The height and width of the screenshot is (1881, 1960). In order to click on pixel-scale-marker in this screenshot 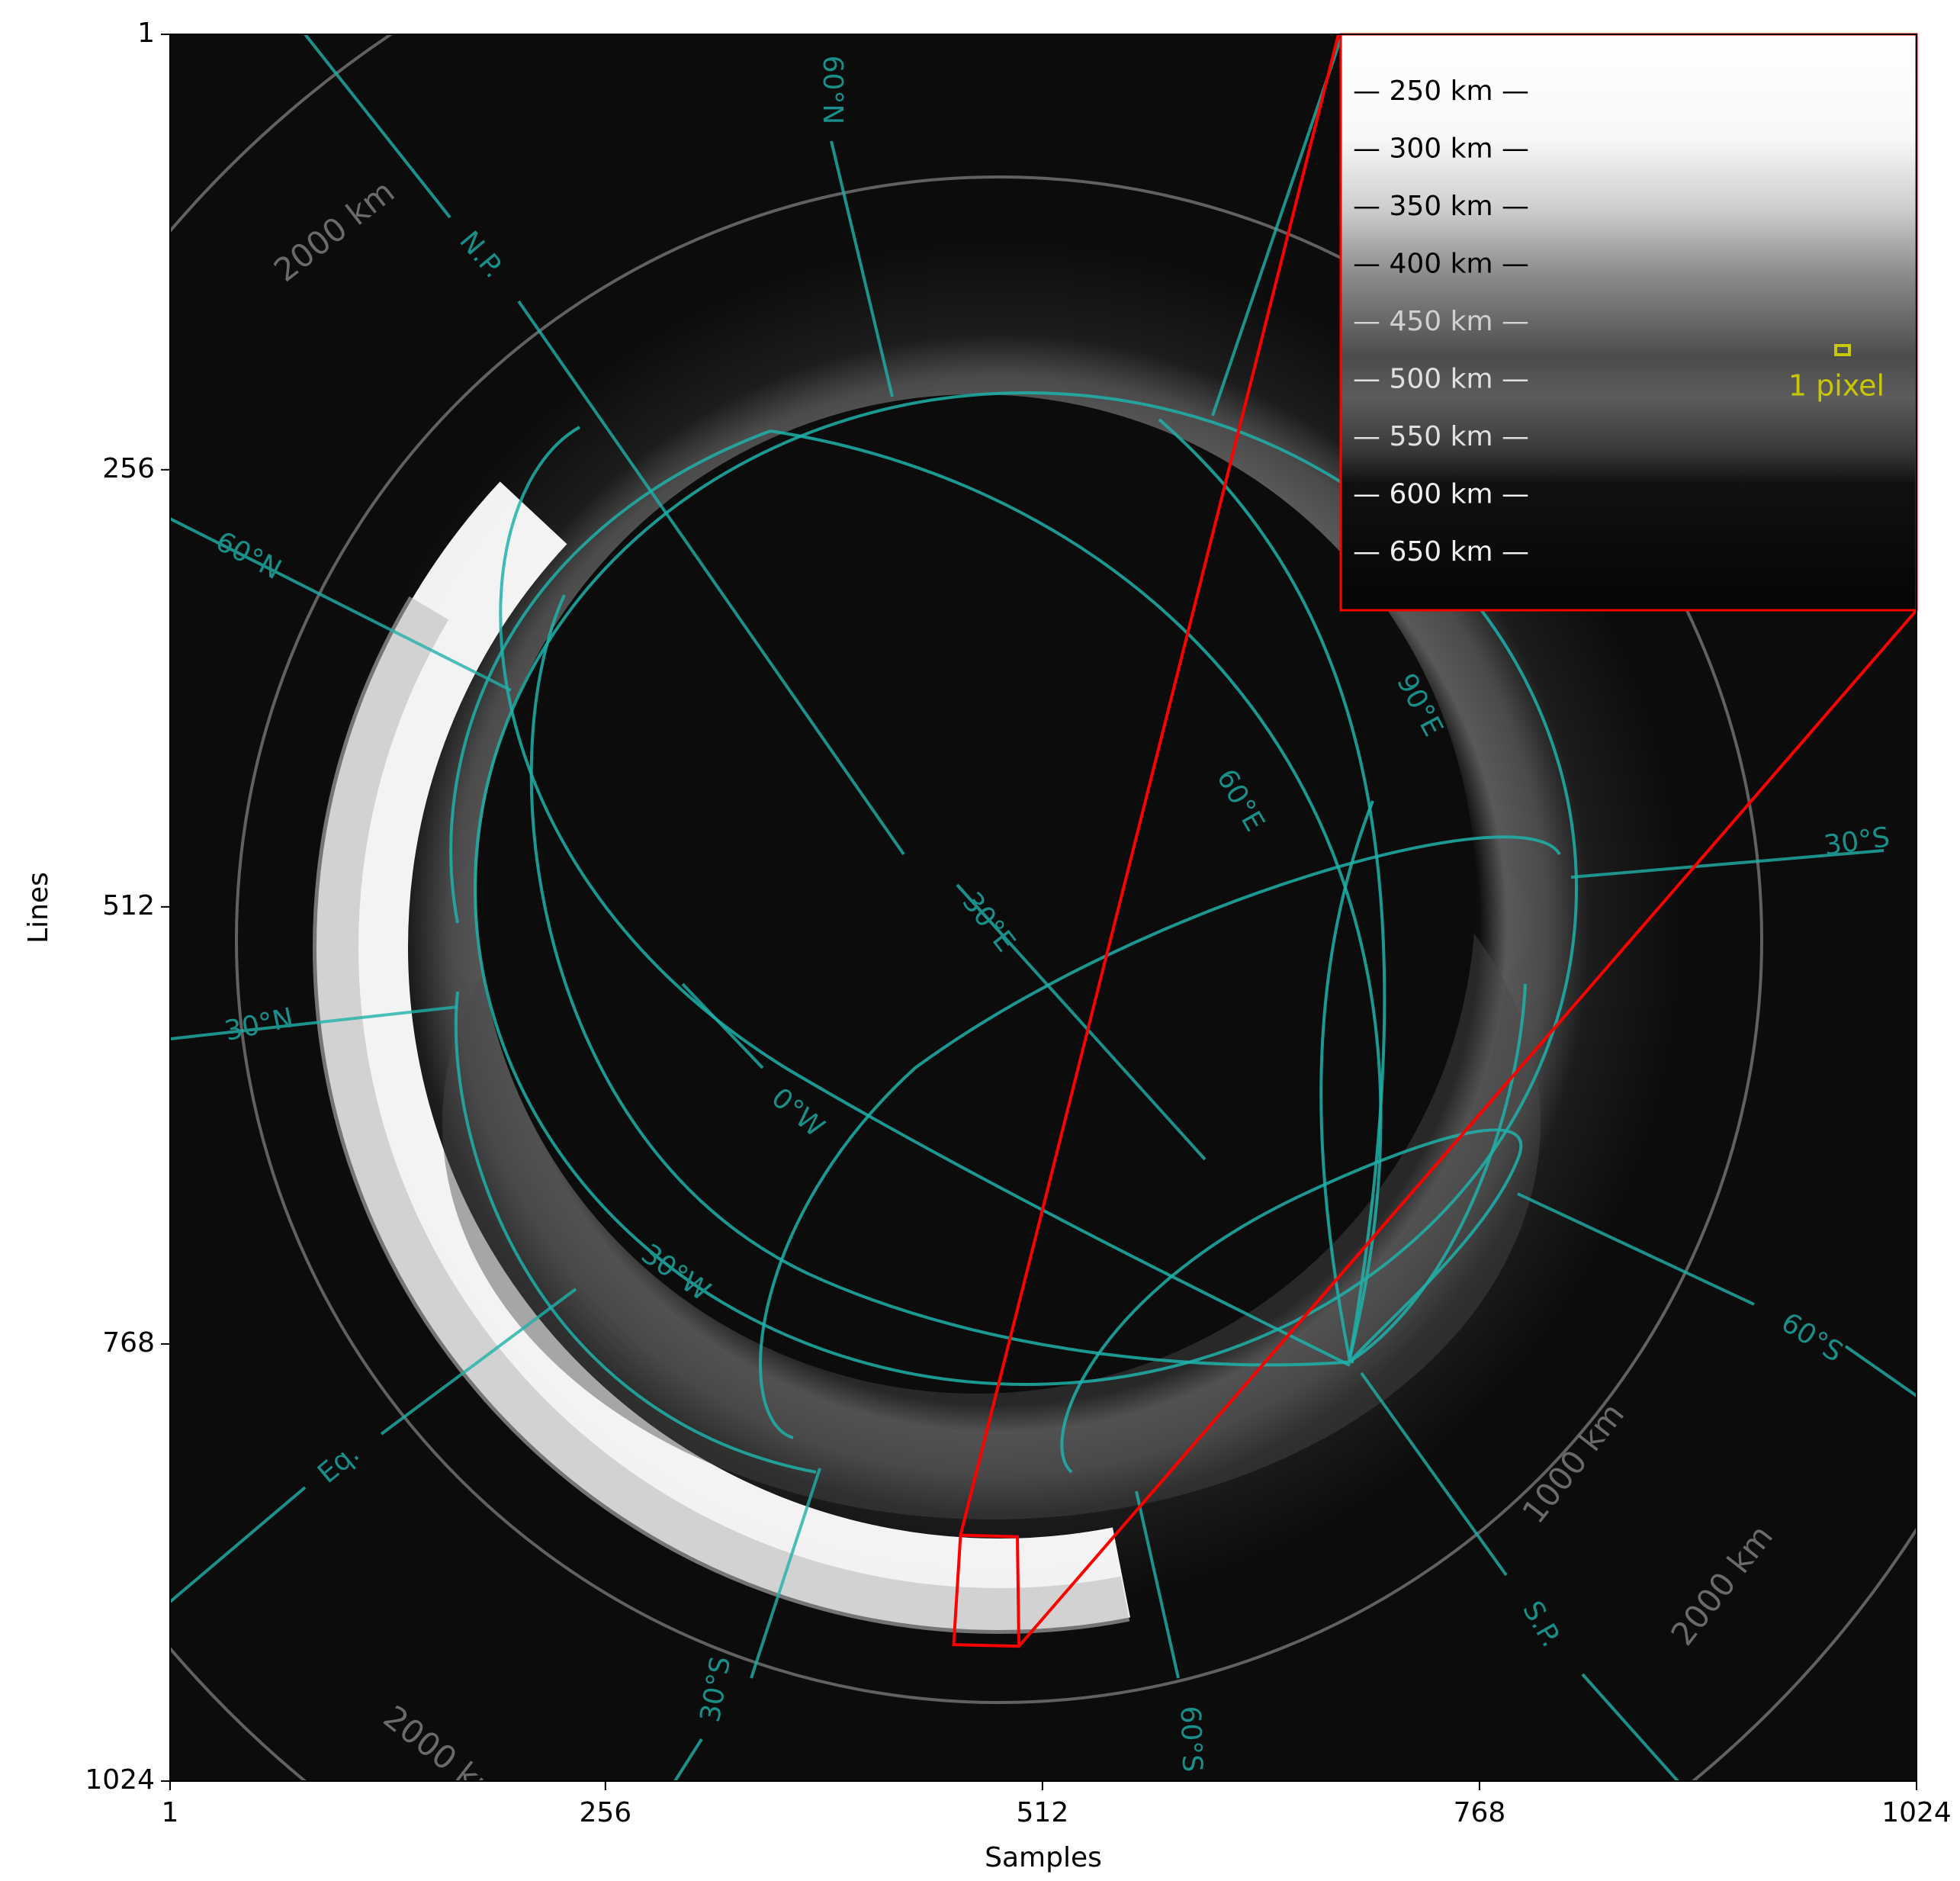, I will do `click(1842, 350)`.